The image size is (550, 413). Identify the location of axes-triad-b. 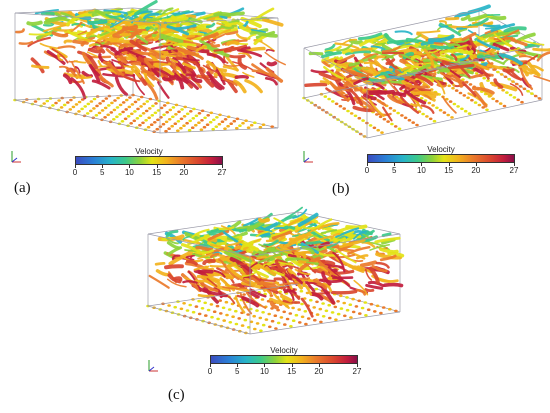
(308, 157).